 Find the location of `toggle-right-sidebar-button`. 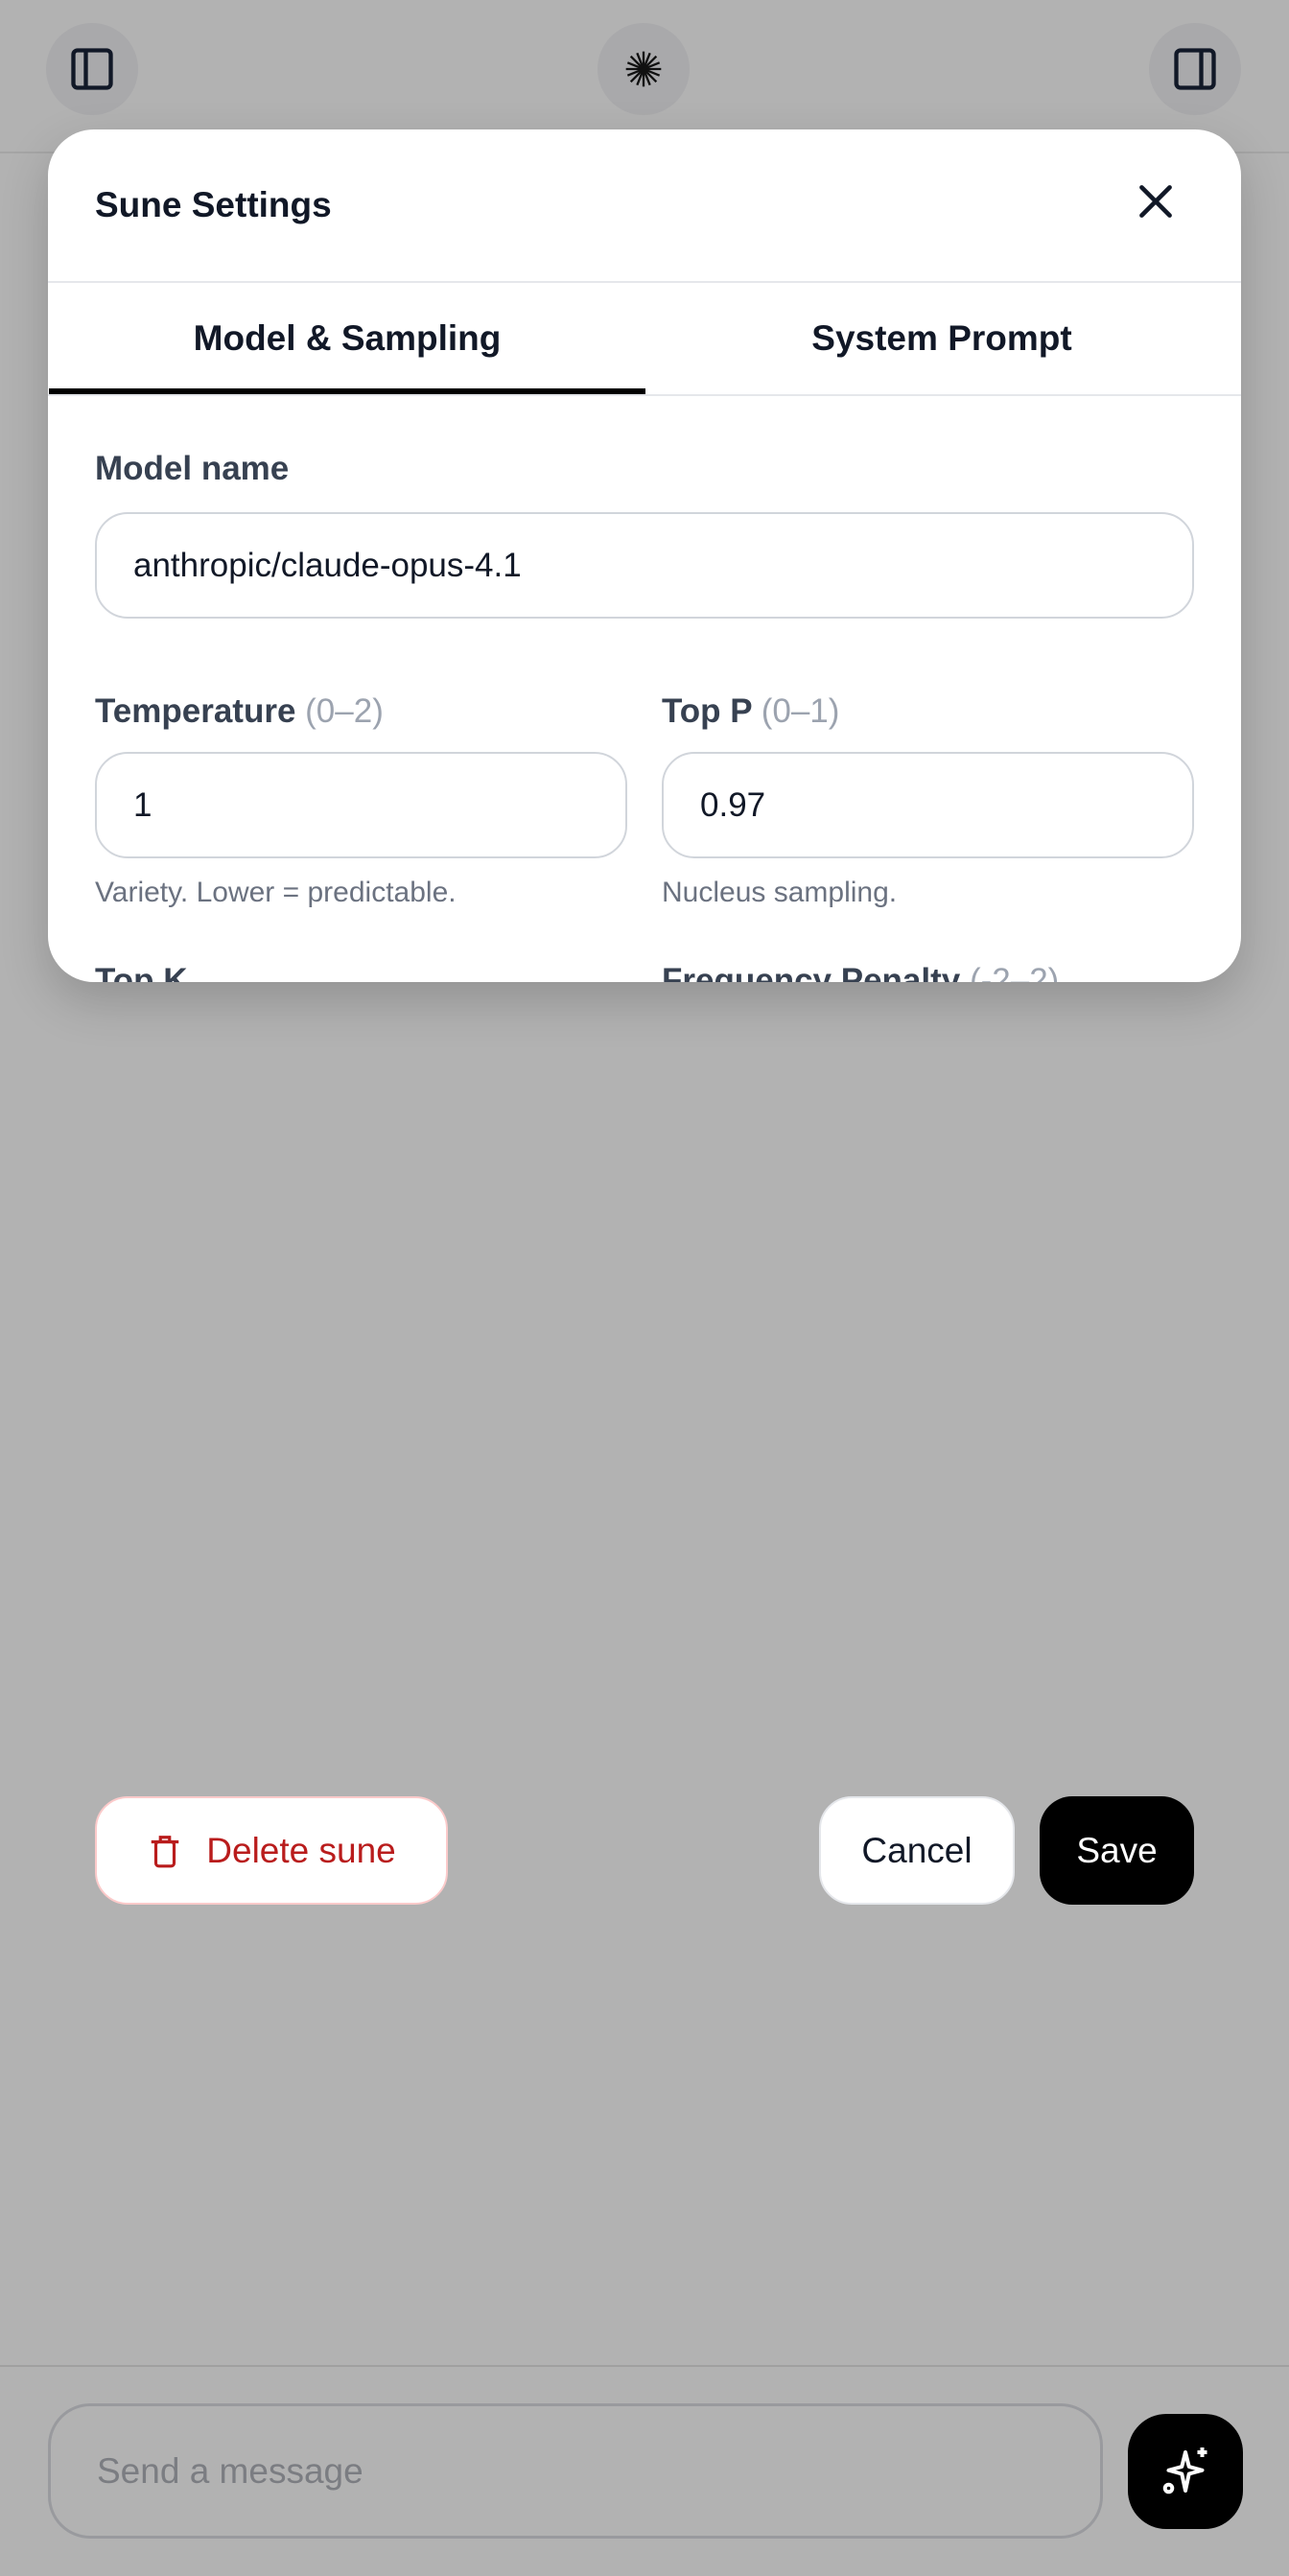

toggle-right-sidebar-button is located at coordinates (1195, 69).